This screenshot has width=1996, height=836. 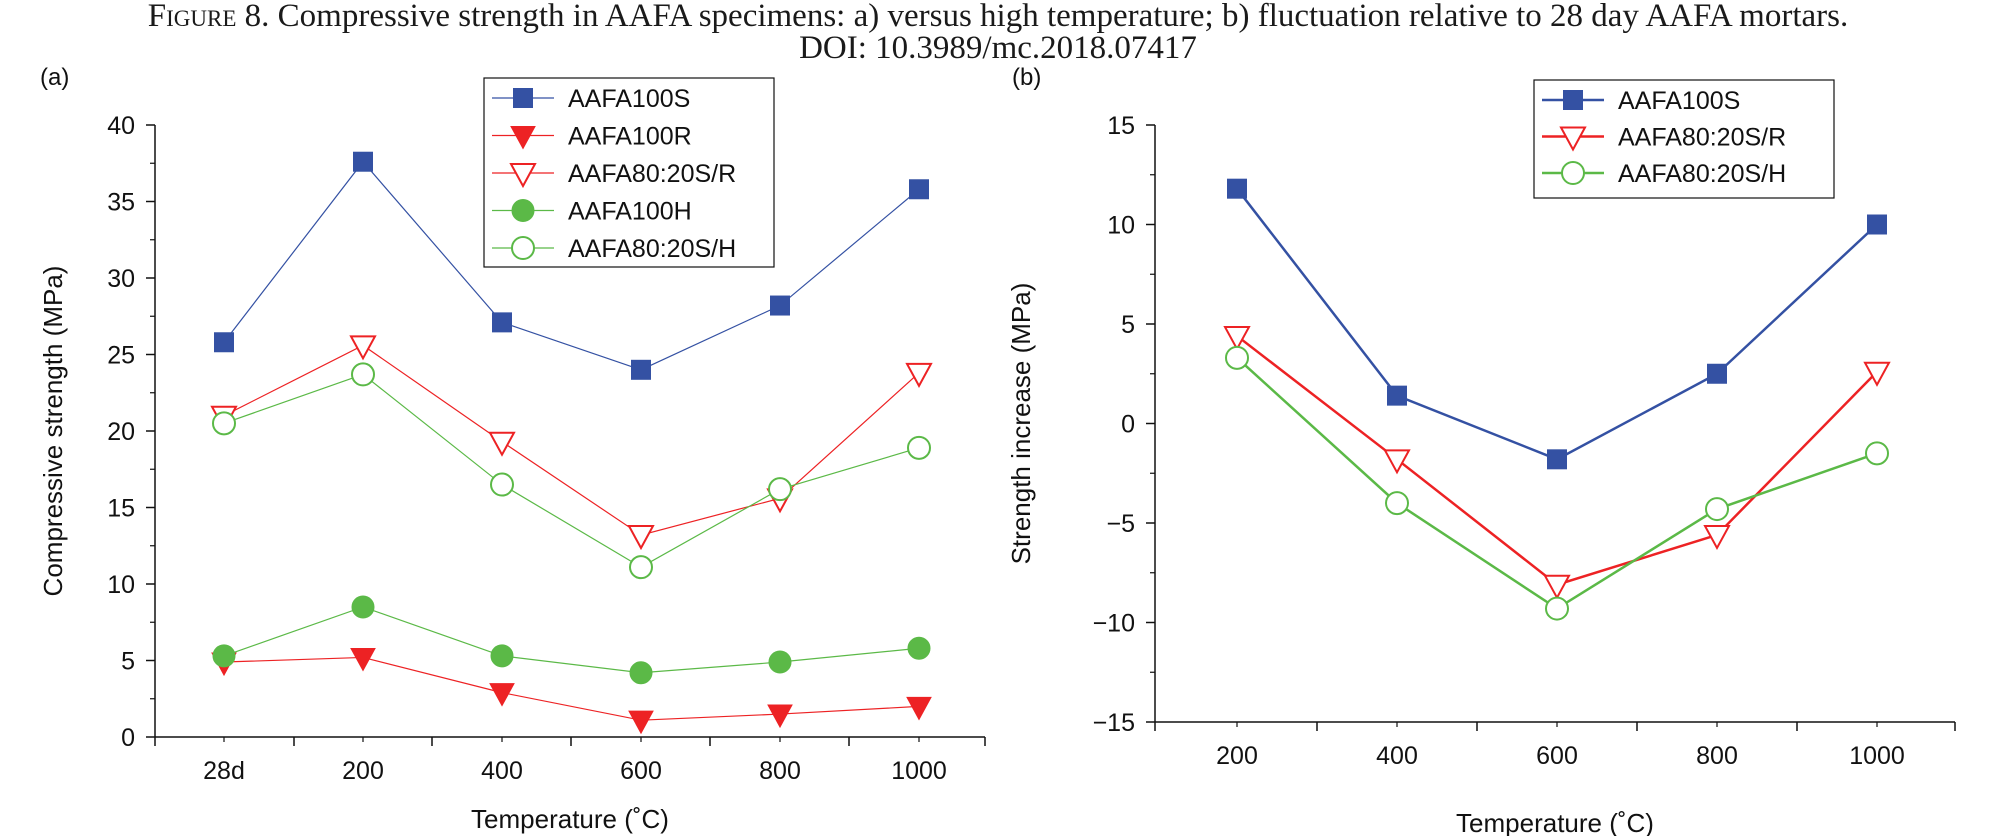 I want to click on series-aafa100r, so click(x=571, y=691).